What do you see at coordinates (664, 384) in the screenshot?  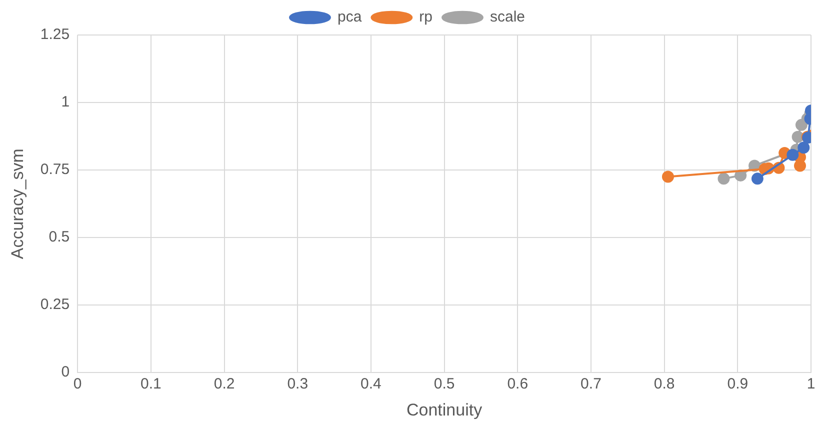 I see `x-tick-label: 0.8` at bounding box center [664, 384].